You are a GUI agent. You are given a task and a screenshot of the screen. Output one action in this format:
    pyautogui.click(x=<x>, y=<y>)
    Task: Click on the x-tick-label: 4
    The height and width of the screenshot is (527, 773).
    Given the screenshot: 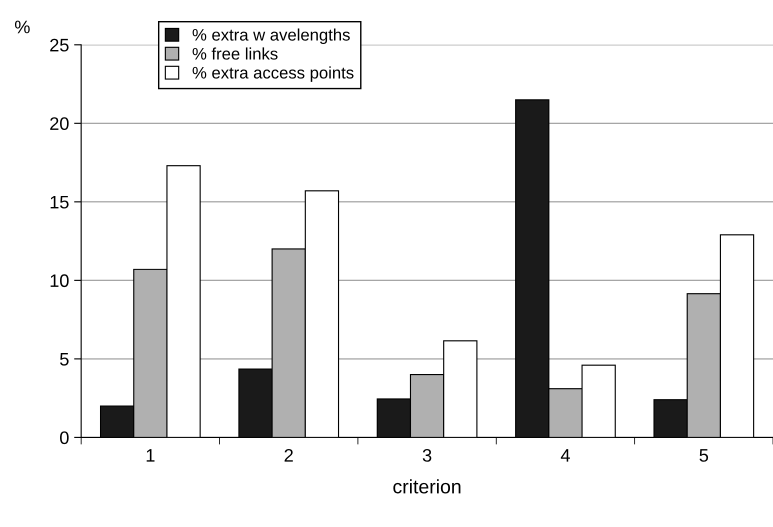 What is the action you would take?
    pyautogui.click(x=565, y=455)
    